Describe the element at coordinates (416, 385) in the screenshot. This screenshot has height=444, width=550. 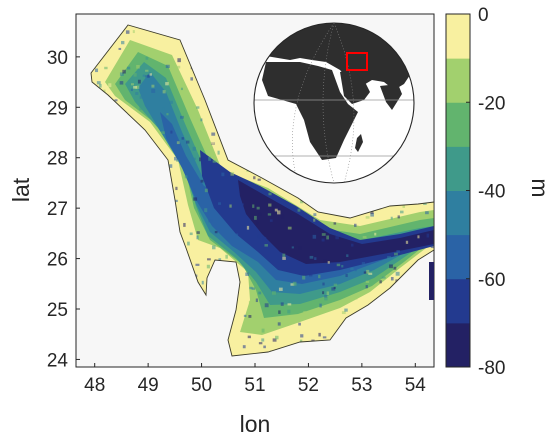
I see `x-tick-label: 54` at that location.